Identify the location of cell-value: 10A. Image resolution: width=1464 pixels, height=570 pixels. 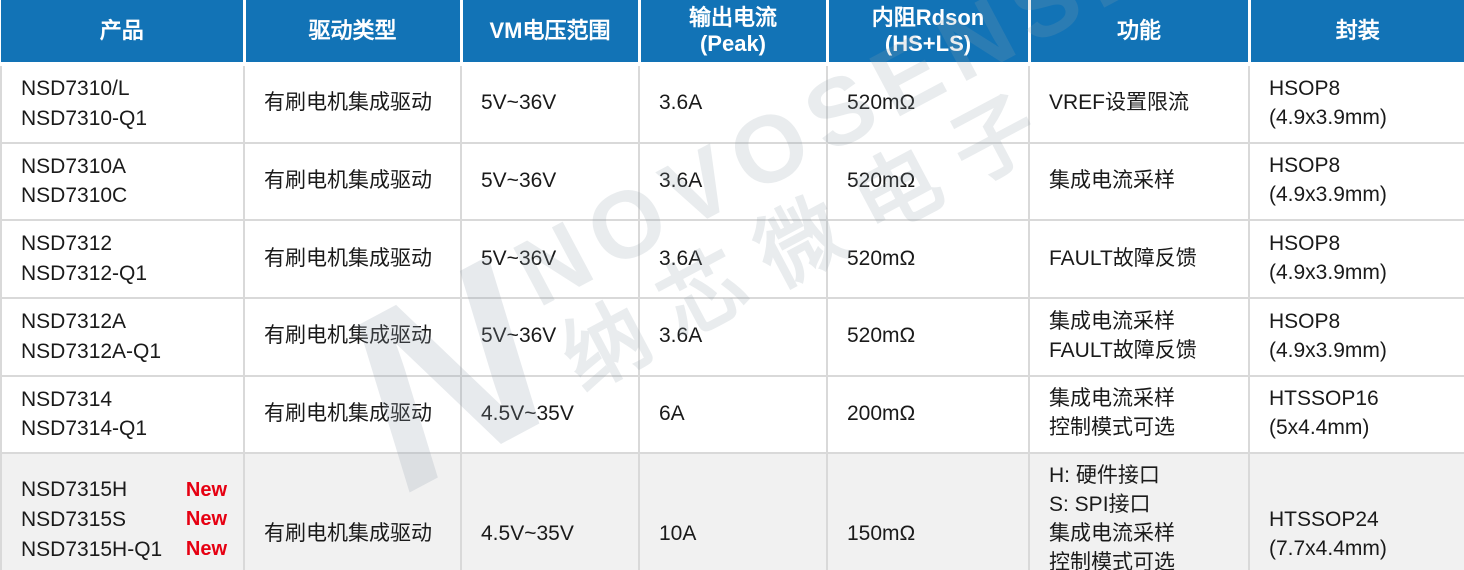
(678, 534).